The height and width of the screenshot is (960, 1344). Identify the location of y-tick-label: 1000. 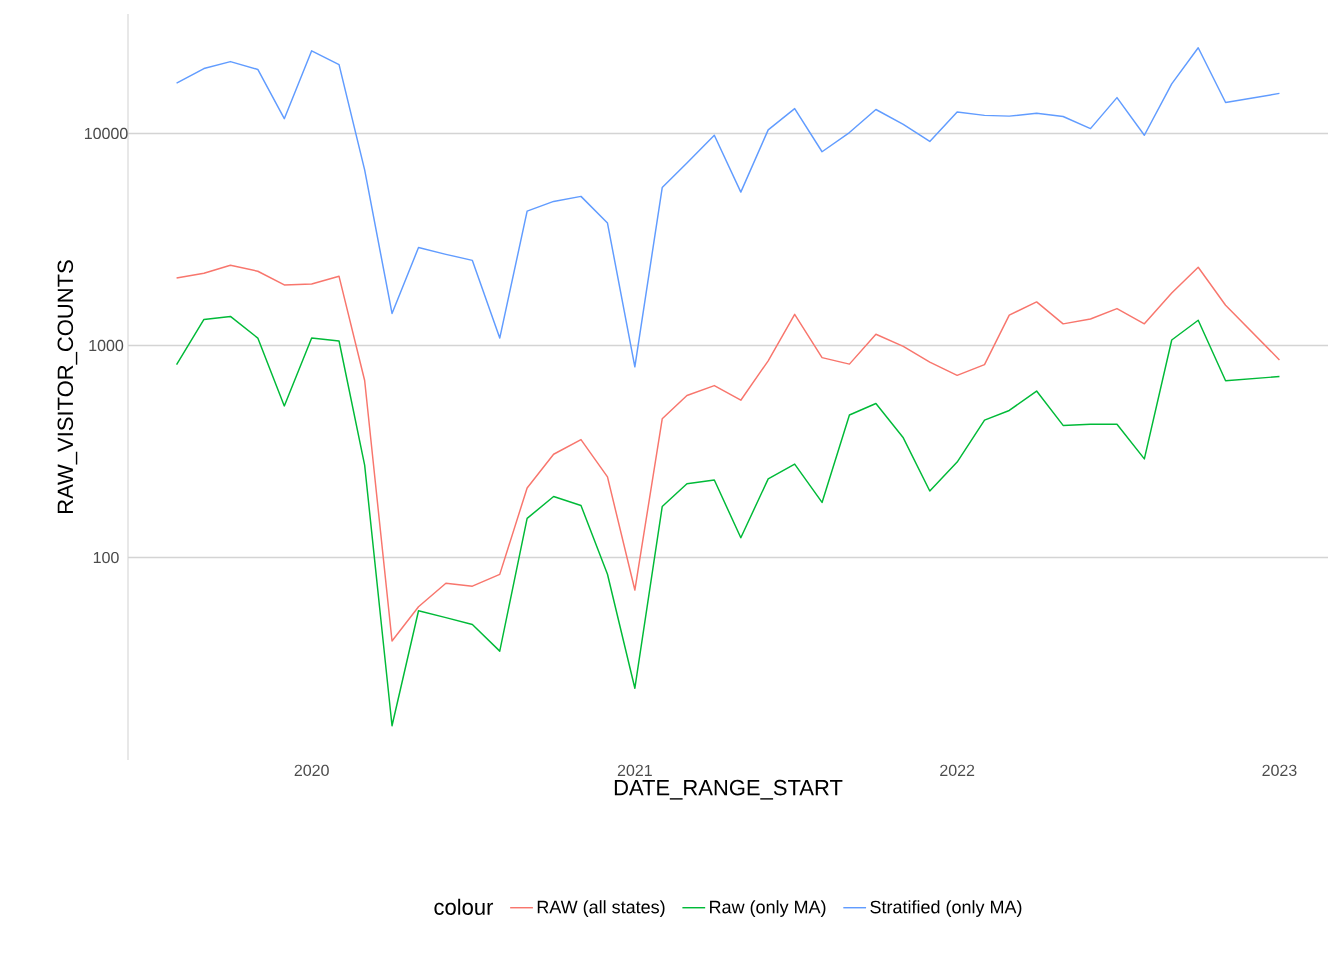
(106, 345).